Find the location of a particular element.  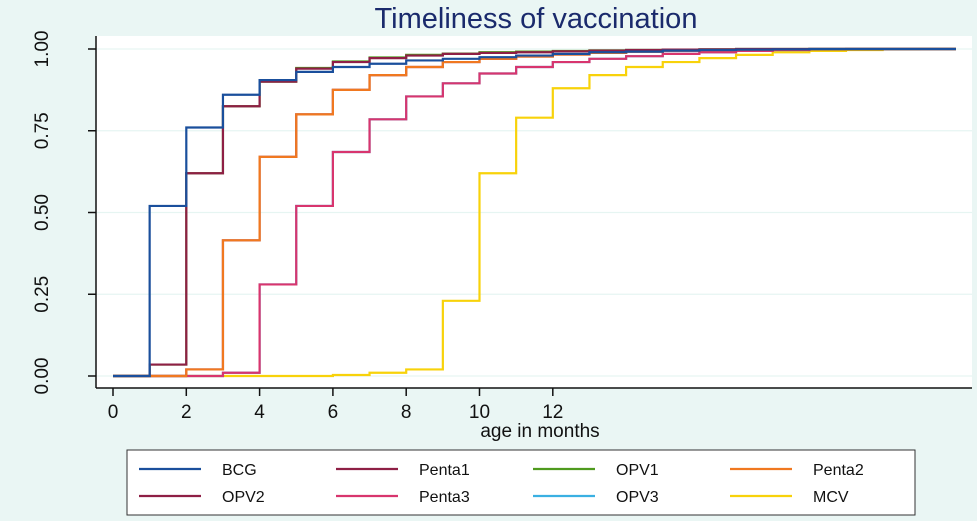

y-axis-ticks: 0.00 0.25 0.50 0.75 1.00 is located at coordinates (64, 213).